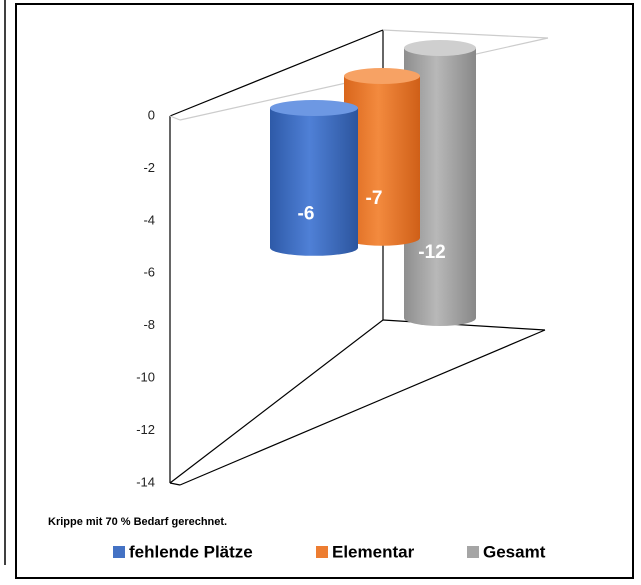 The width and height of the screenshot is (641, 585). What do you see at coordinates (373, 551) in the screenshot?
I see `legend-label: Elementar` at bounding box center [373, 551].